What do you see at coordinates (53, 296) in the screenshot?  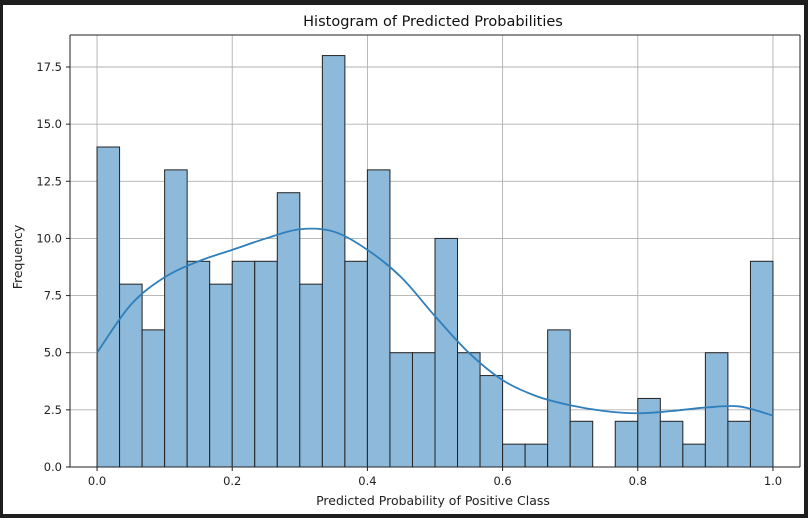 I see `y-tick-label: 7.5` at bounding box center [53, 296].